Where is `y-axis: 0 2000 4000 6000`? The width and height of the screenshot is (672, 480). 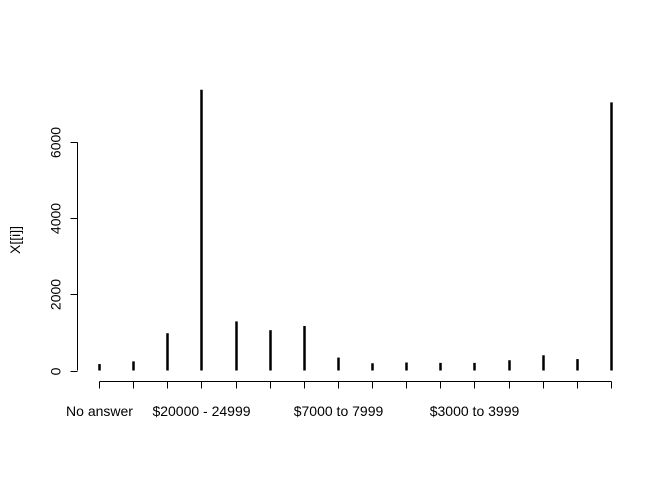 y-axis: 0 2000 4000 6000 is located at coordinates (63, 251).